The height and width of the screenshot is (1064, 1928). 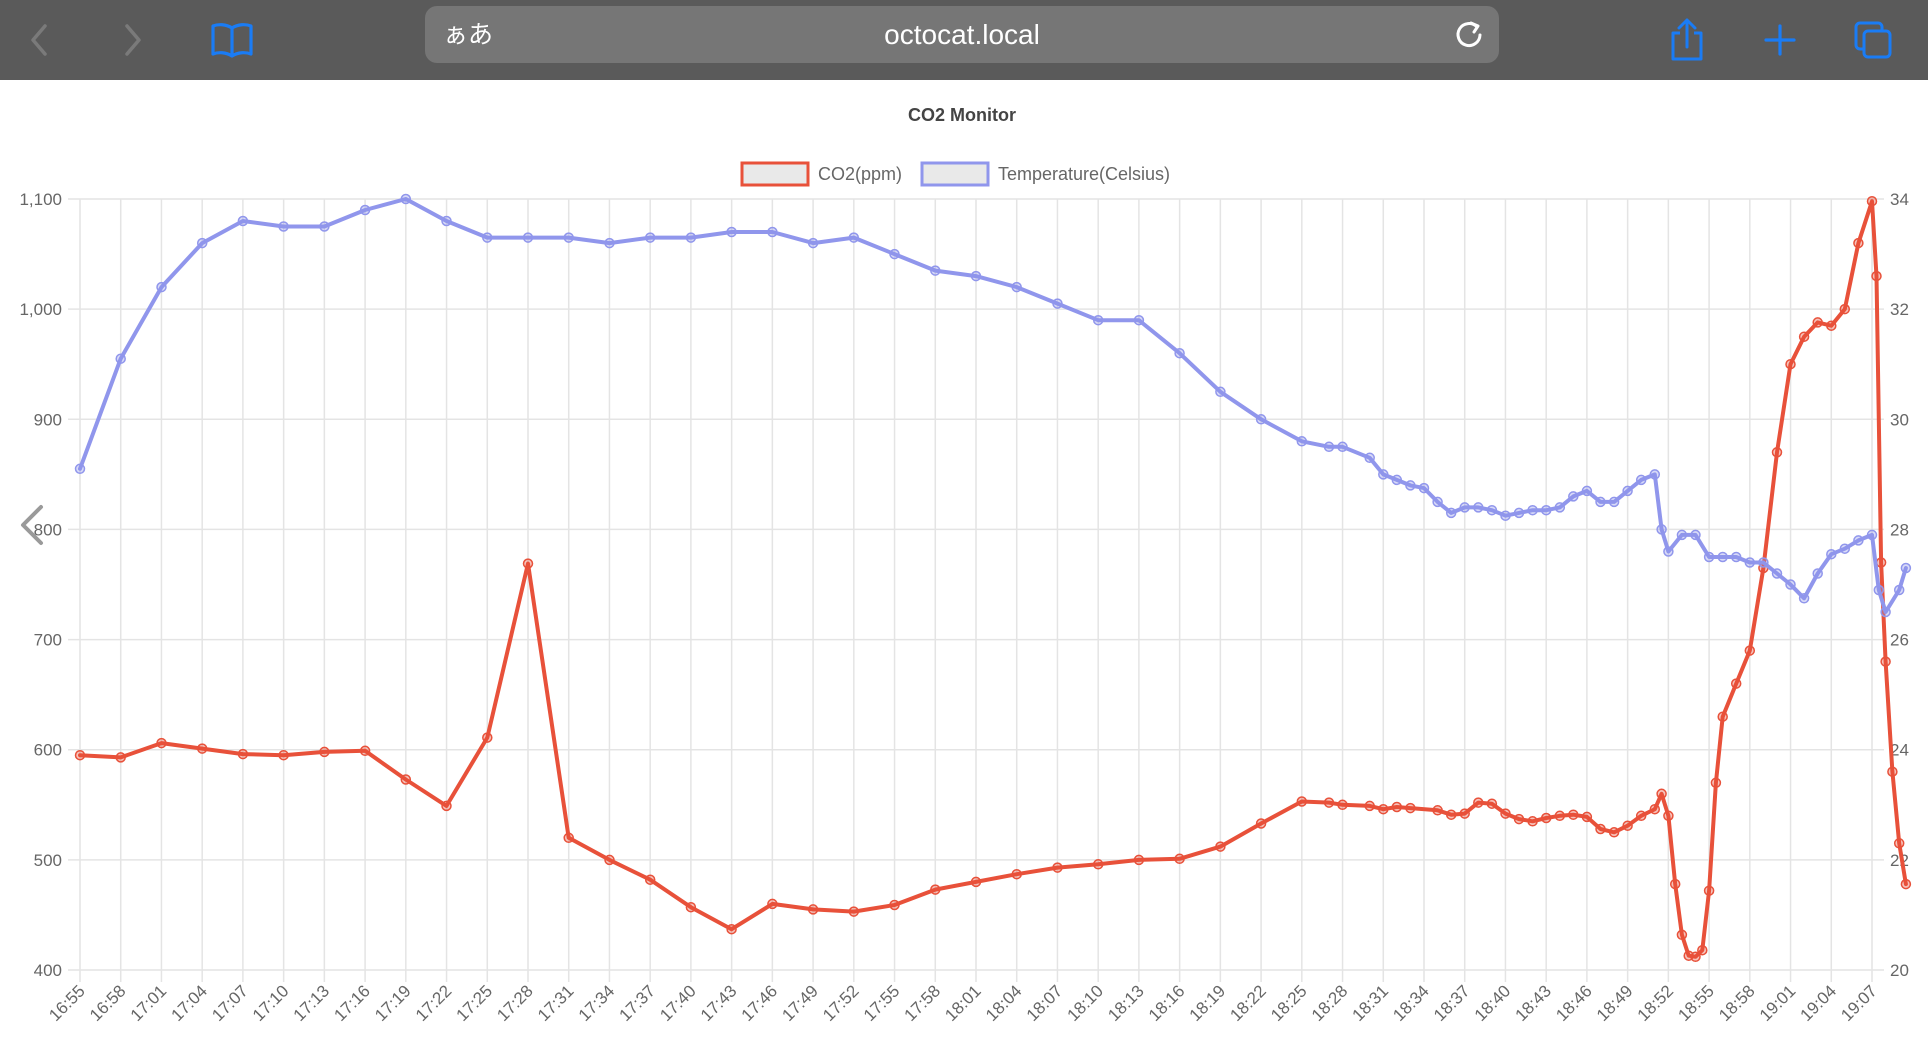 What do you see at coordinates (230, 1003) in the screenshot?
I see `x-tick-label: 17:07` at bounding box center [230, 1003].